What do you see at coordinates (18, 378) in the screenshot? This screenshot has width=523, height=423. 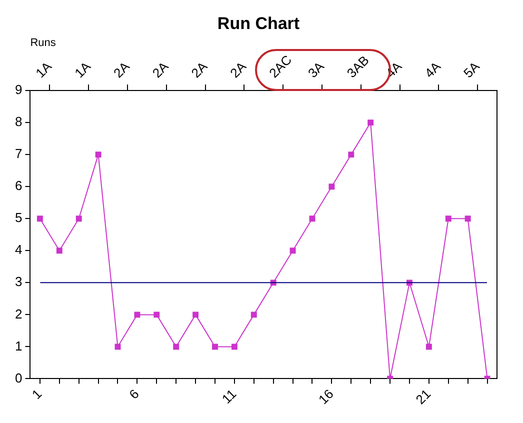 I see `y-tick-label: 0` at bounding box center [18, 378].